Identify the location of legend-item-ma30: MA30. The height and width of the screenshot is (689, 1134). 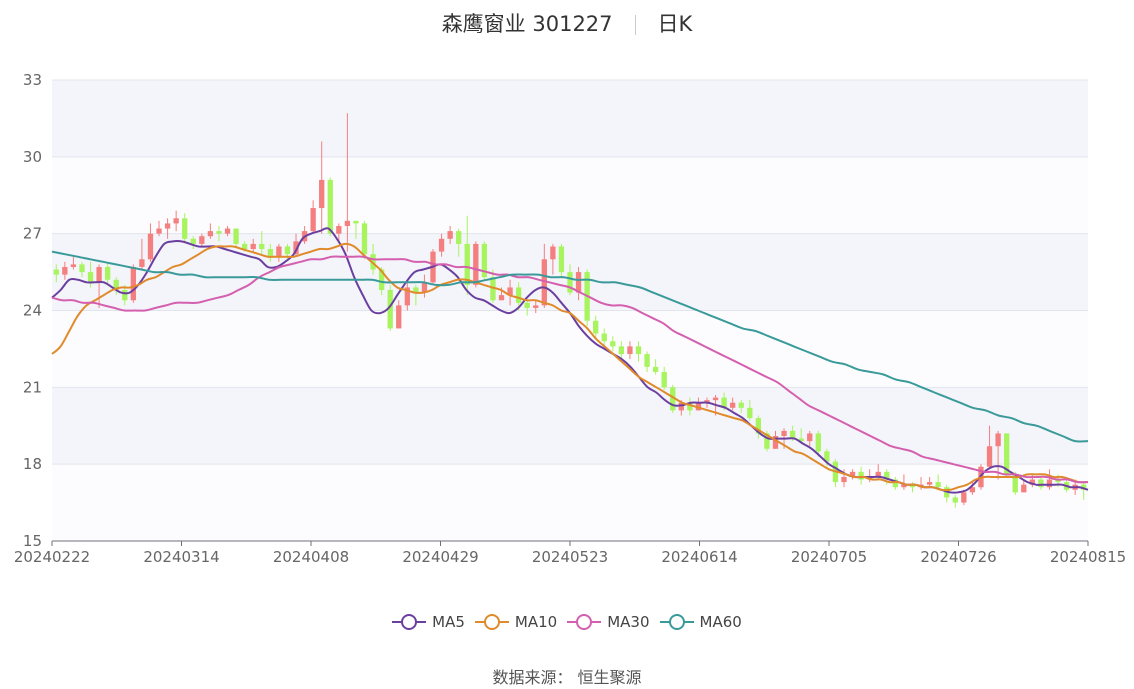
(608, 622).